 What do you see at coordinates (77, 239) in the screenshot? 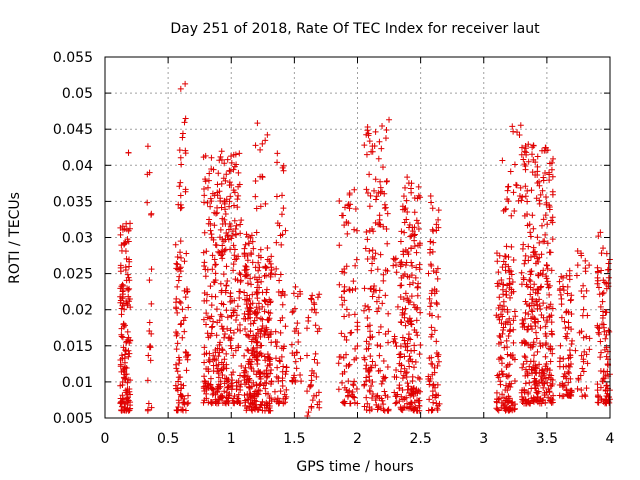
I see `y-tick-label: 0.03` at bounding box center [77, 239].